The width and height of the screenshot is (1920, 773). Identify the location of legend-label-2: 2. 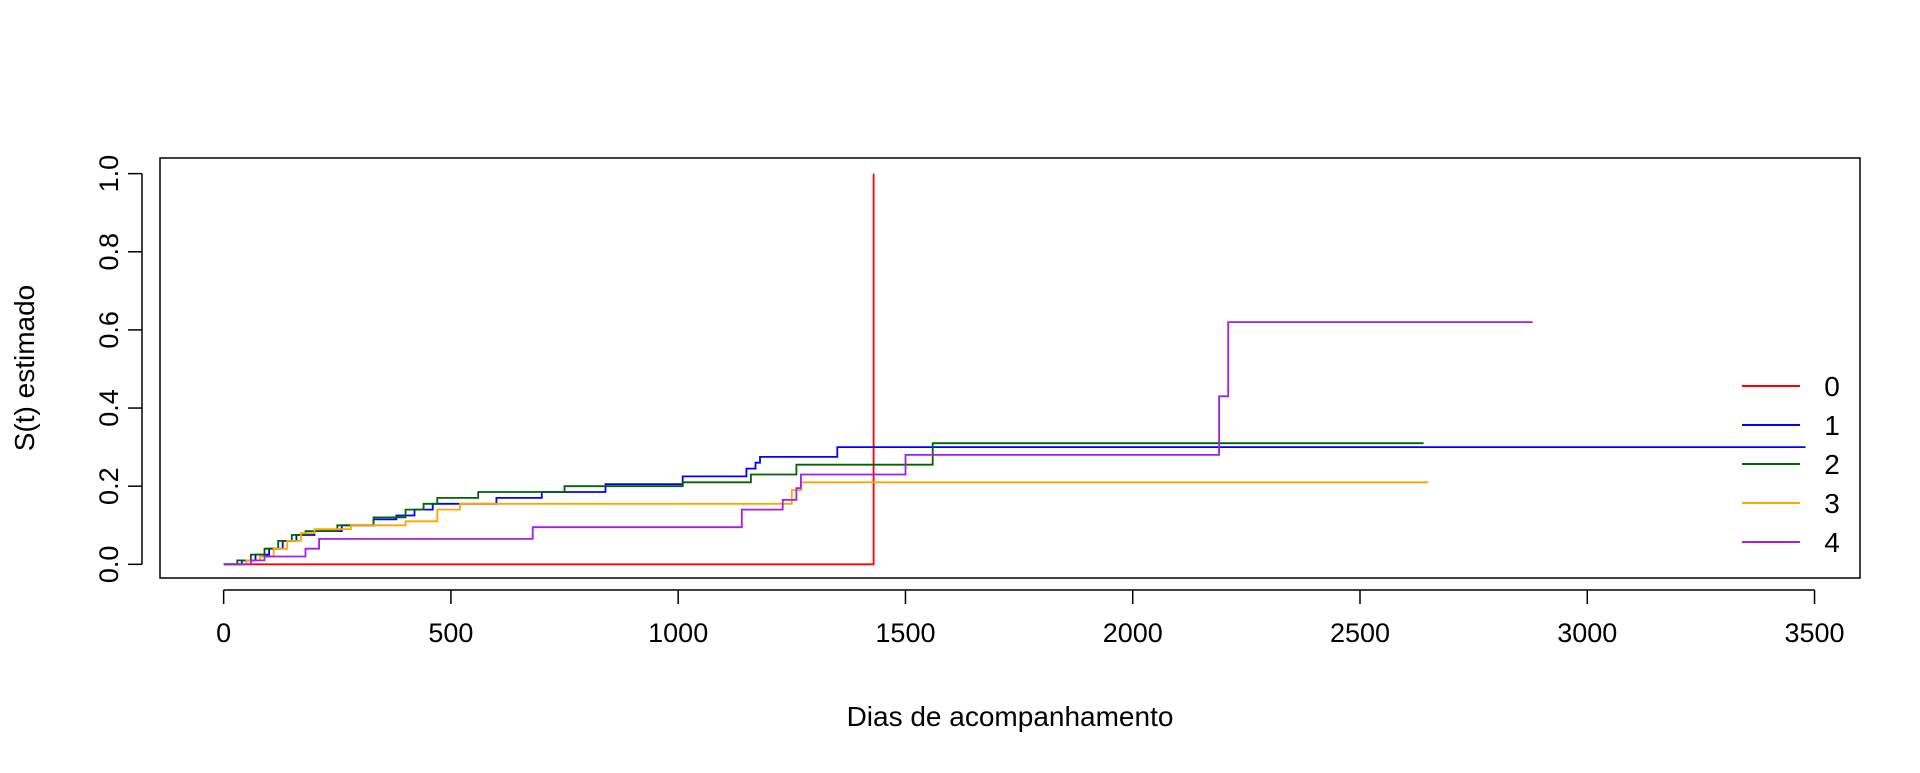
(1832, 464).